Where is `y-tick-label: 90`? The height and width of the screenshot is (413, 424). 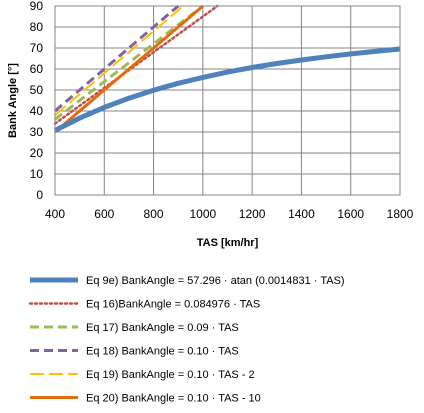
y-tick-label: 90 is located at coordinates (37, 6).